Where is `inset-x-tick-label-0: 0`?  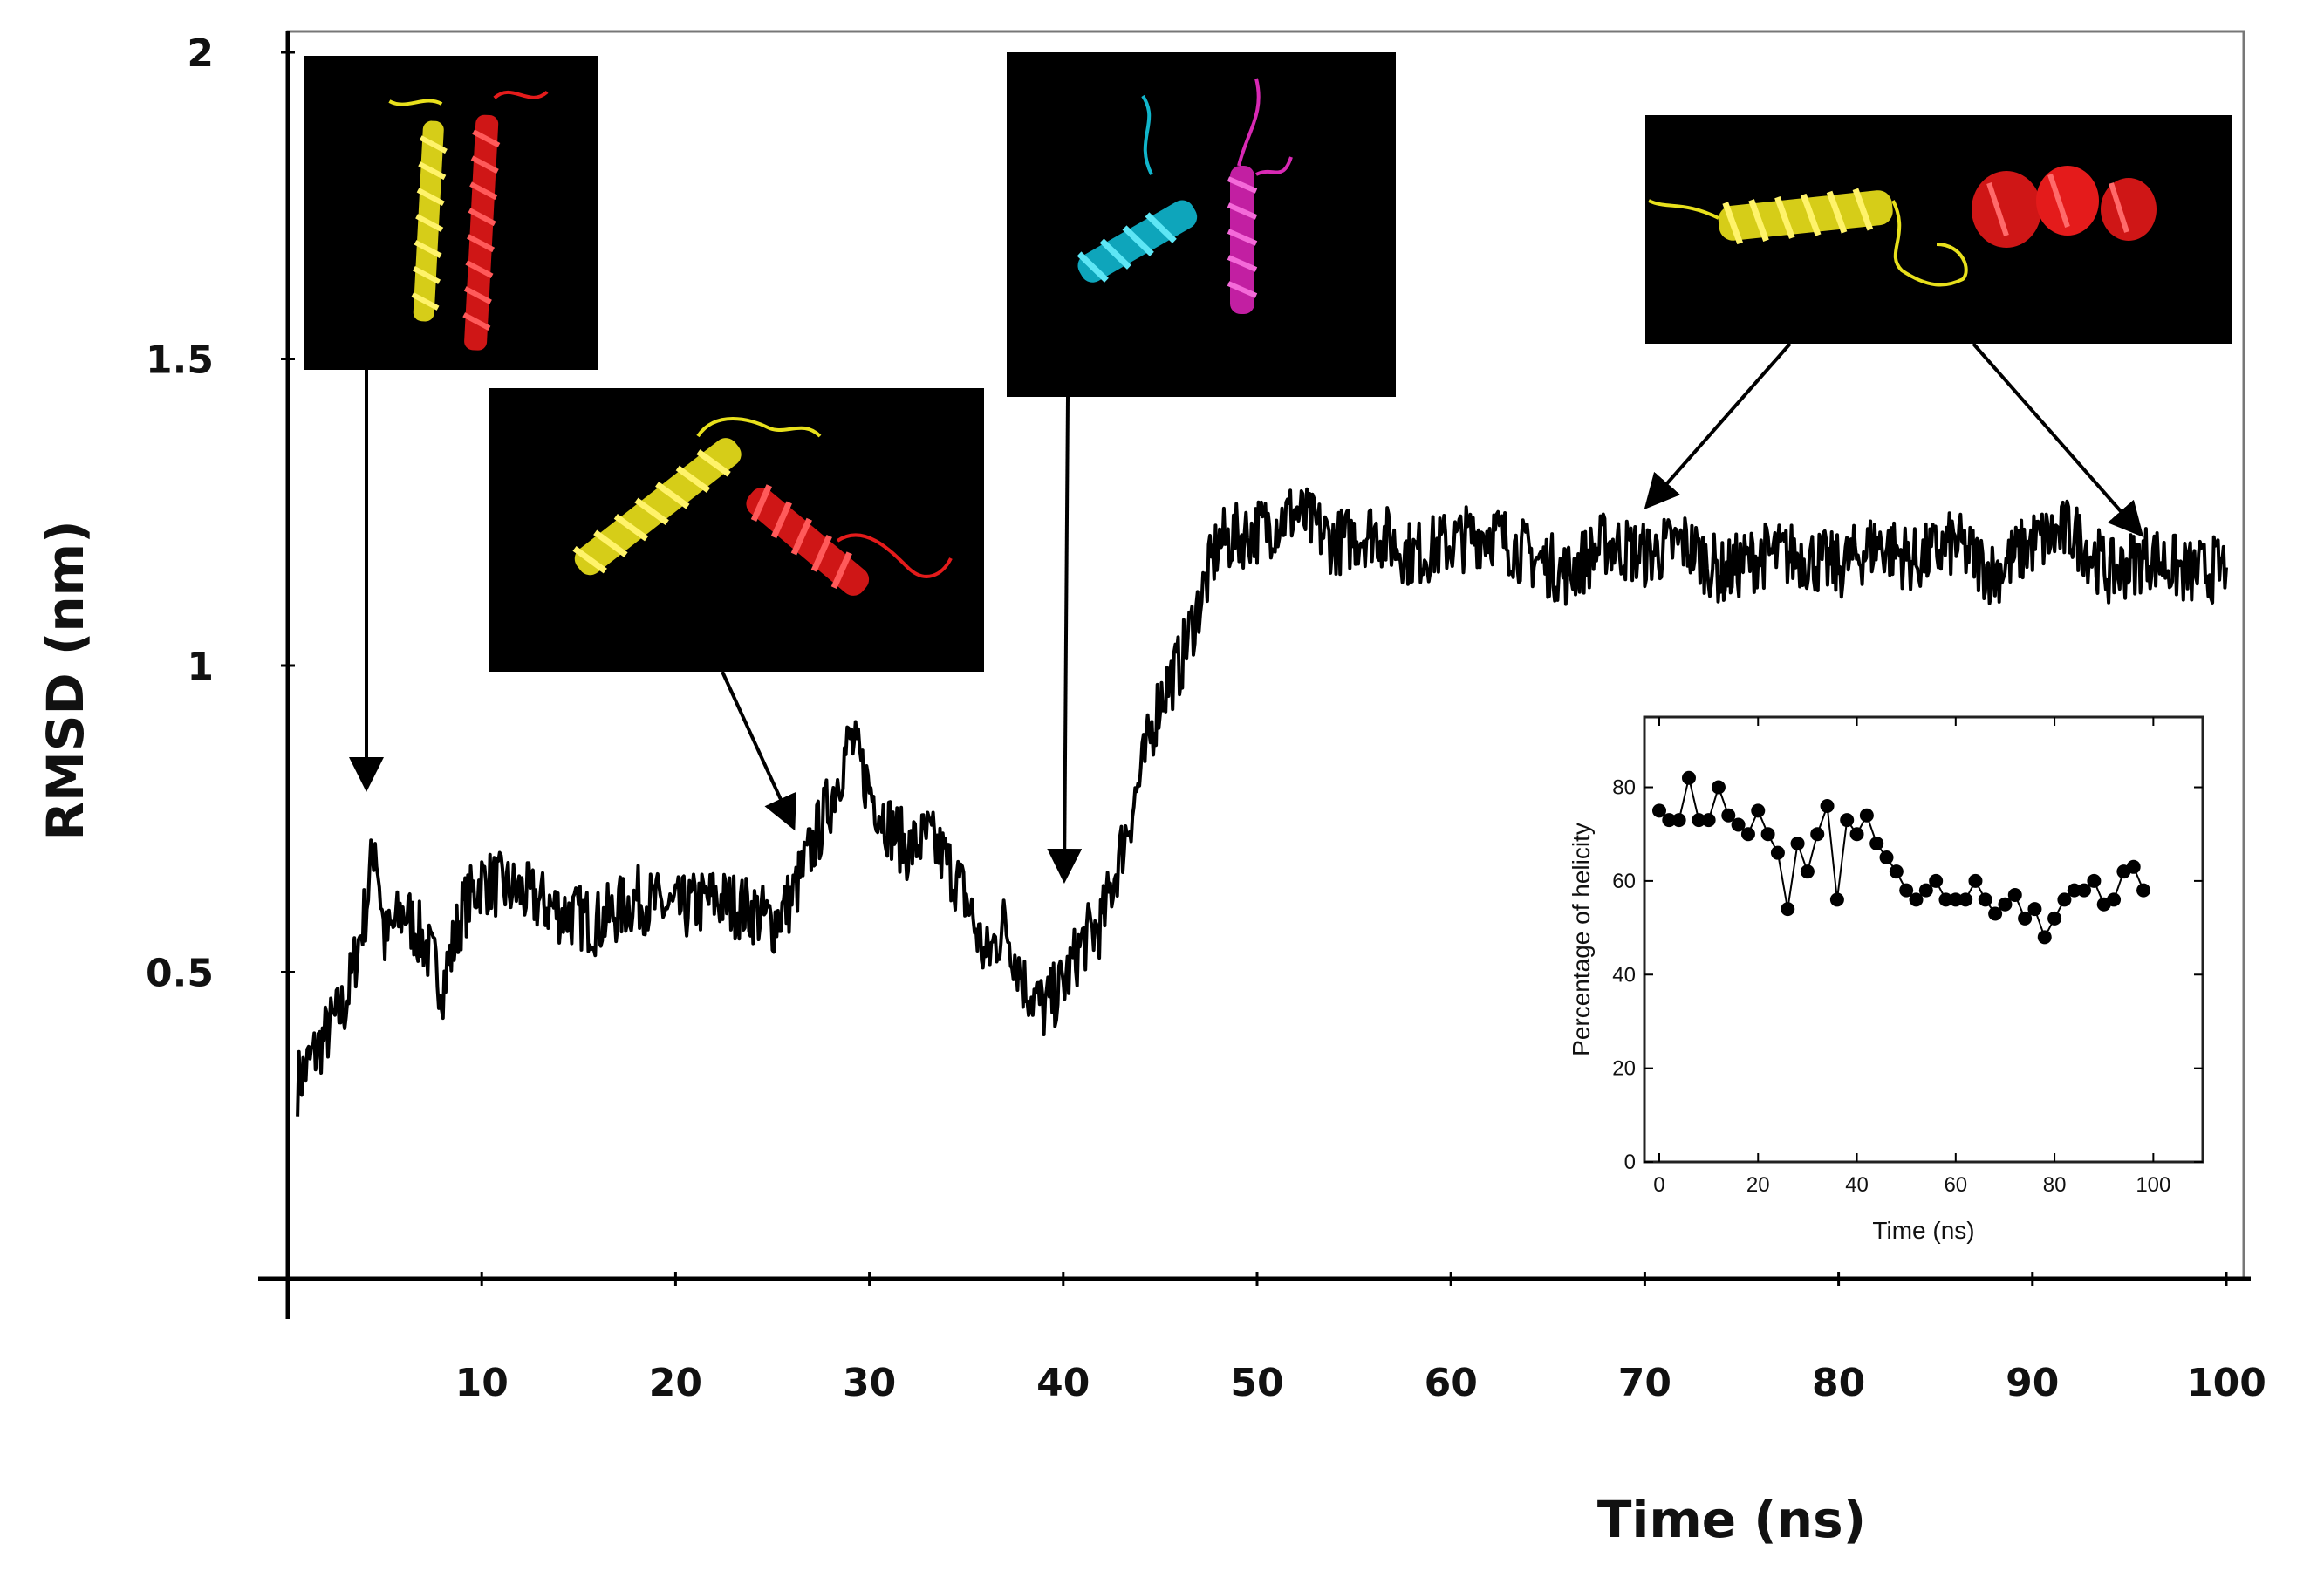 inset-x-tick-label-0: 0 is located at coordinates (1659, 1185).